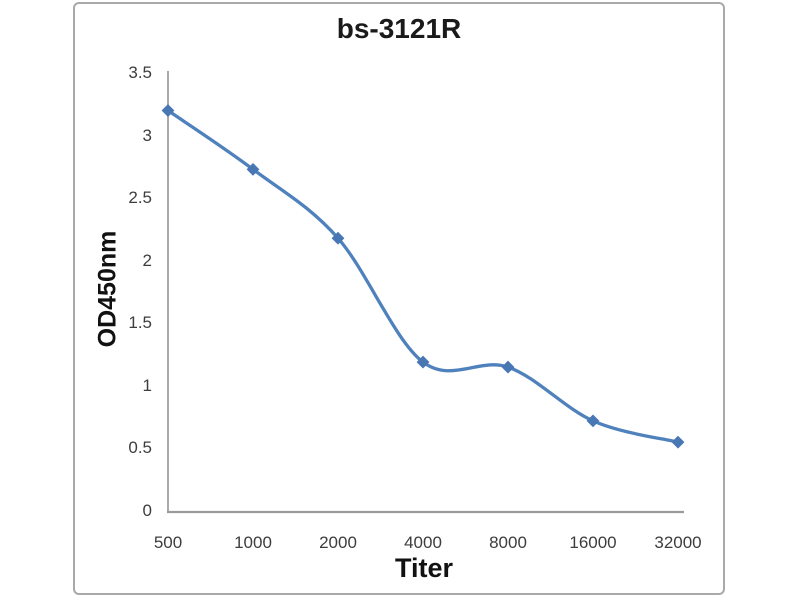  Describe the element at coordinates (140, 323) in the screenshot. I see `y-tick-label: 1.5` at that location.